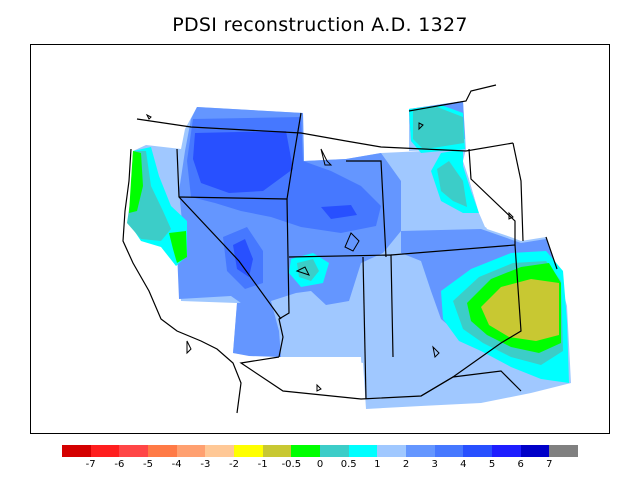 The width and height of the screenshot is (640, 480). What do you see at coordinates (243, 258) in the screenshot?
I see `pdsi-field-blue-4b` at bounding box center [243, 258].